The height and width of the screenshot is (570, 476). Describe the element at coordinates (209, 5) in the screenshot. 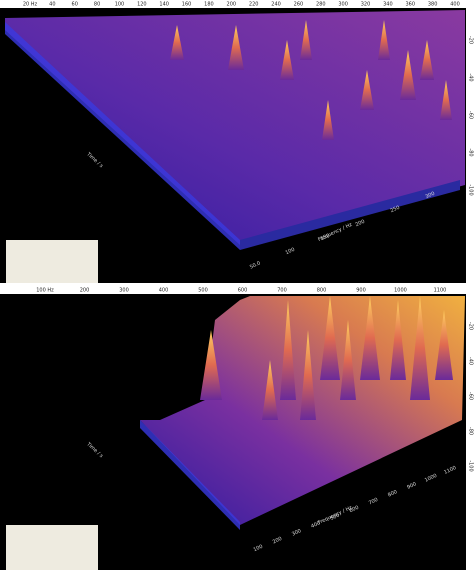

I see `ruler-label: 180` at that location.